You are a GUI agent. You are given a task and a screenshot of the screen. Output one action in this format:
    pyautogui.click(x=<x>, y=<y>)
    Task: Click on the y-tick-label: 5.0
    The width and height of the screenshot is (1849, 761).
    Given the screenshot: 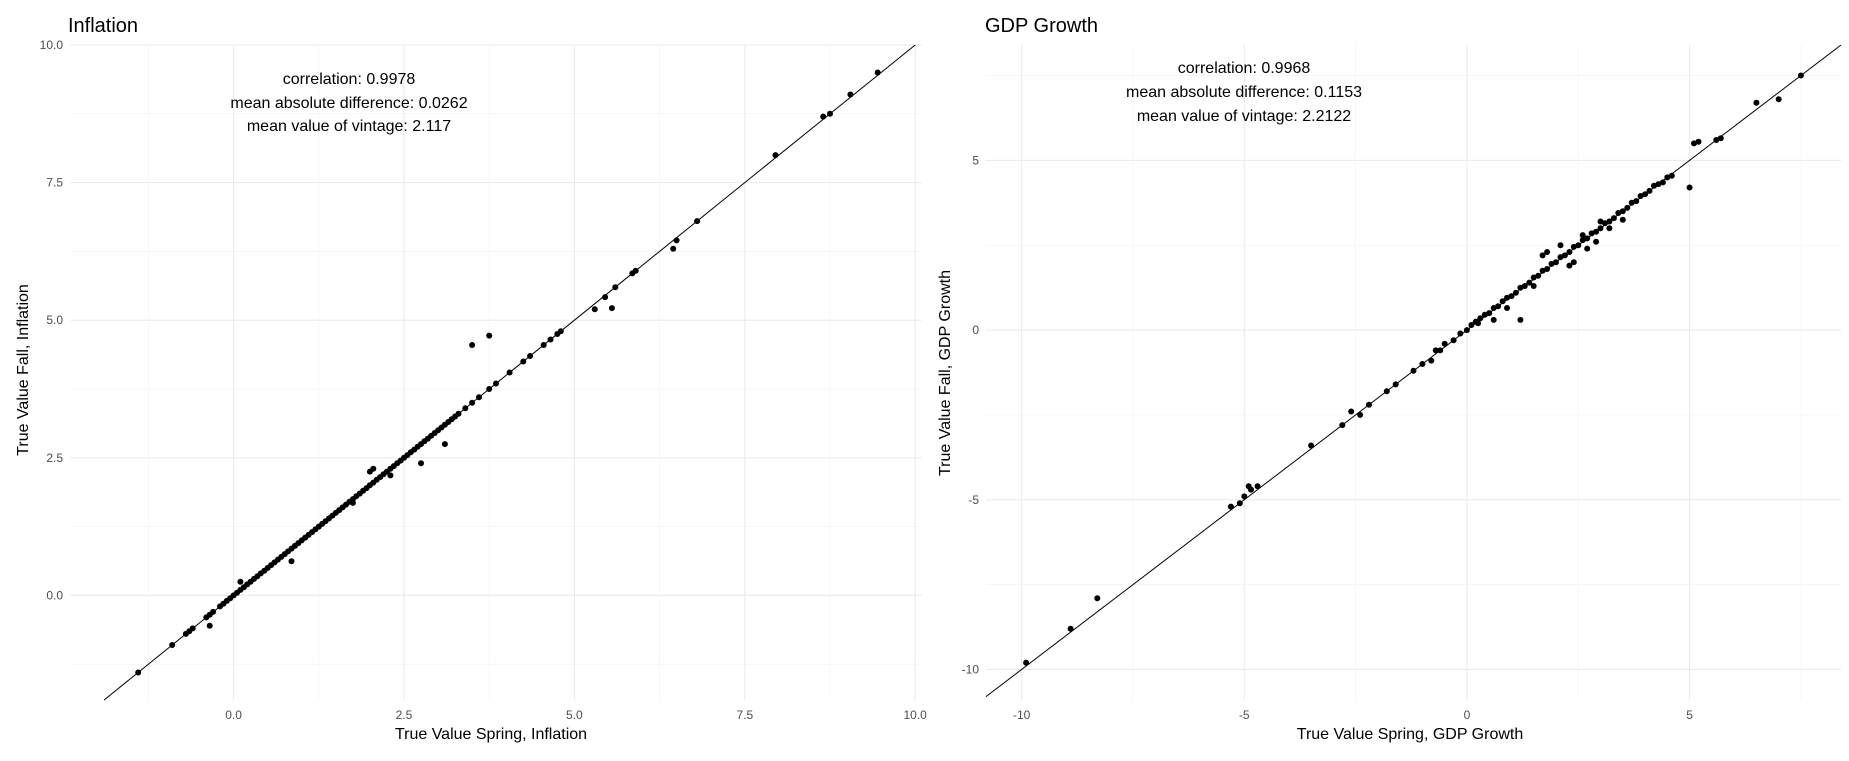 What is the action you would take?
    pyautogui.click(x=54, y=320)
    